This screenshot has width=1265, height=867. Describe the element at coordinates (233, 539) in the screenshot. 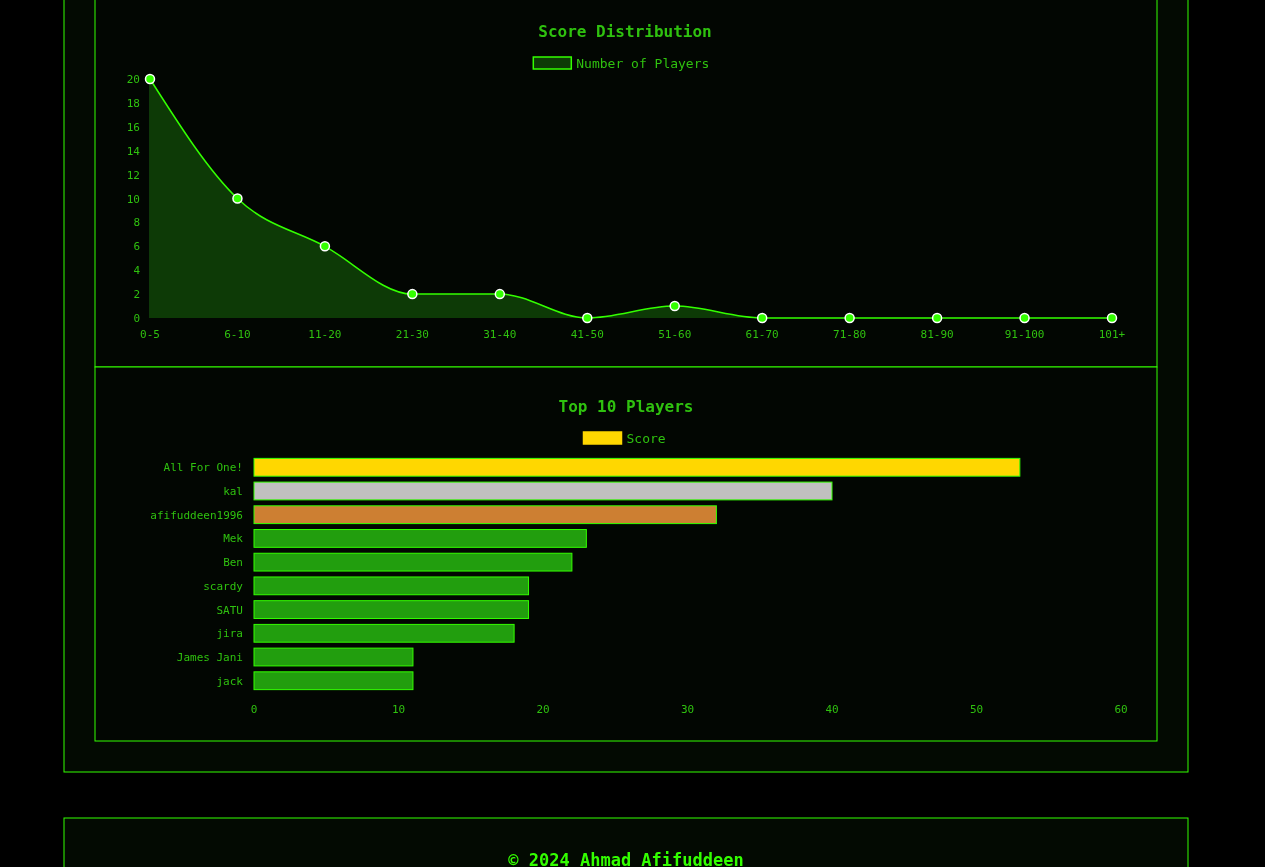

I see `y-tick-label: Mek` at that location.